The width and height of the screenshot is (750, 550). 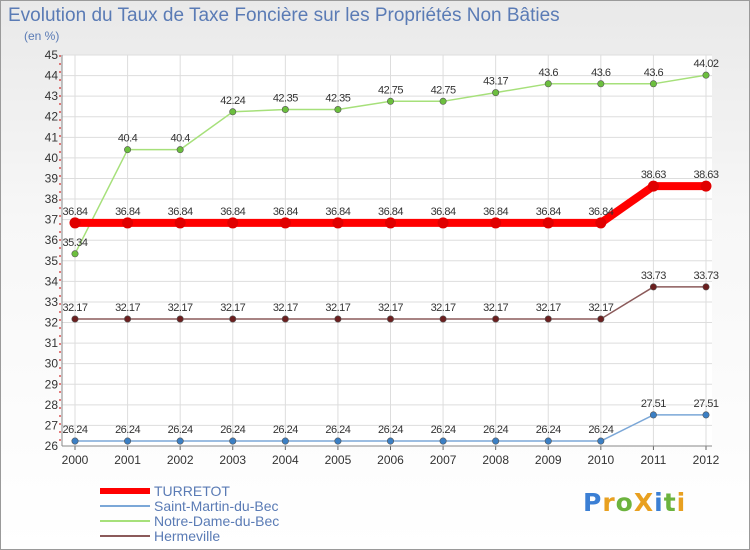 What do you see at coordinates (390, 441) in the screenshot?
I see `point-saint-martin-du-bec-2006` at bounding box center [390, 441].